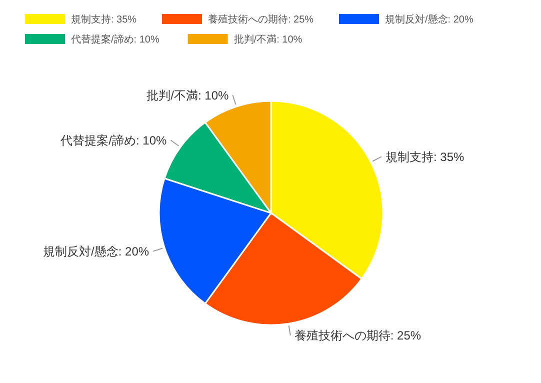 Image resolution: width=541 pixels, height=383 pixels. What do you see at coordinates (104, 20) in the screenshot?
I see `legend-label: 規制支持: 35%` at bounding box center [104, 20].